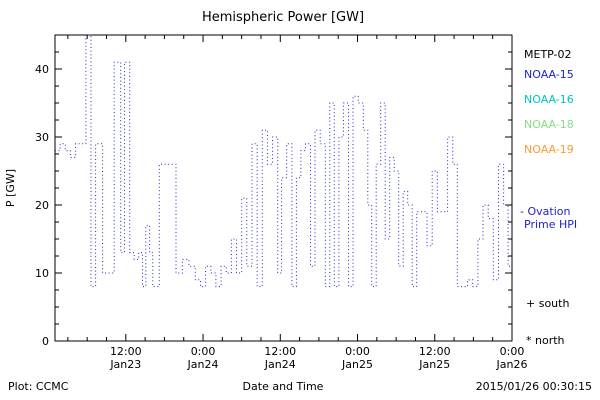 The width and height of the screenshot is (600, 400). Describe the element at coordinates (534, 386) in the screenshot. I see `footer-timestamp: 2015/01/26 00:30:15` at that location.